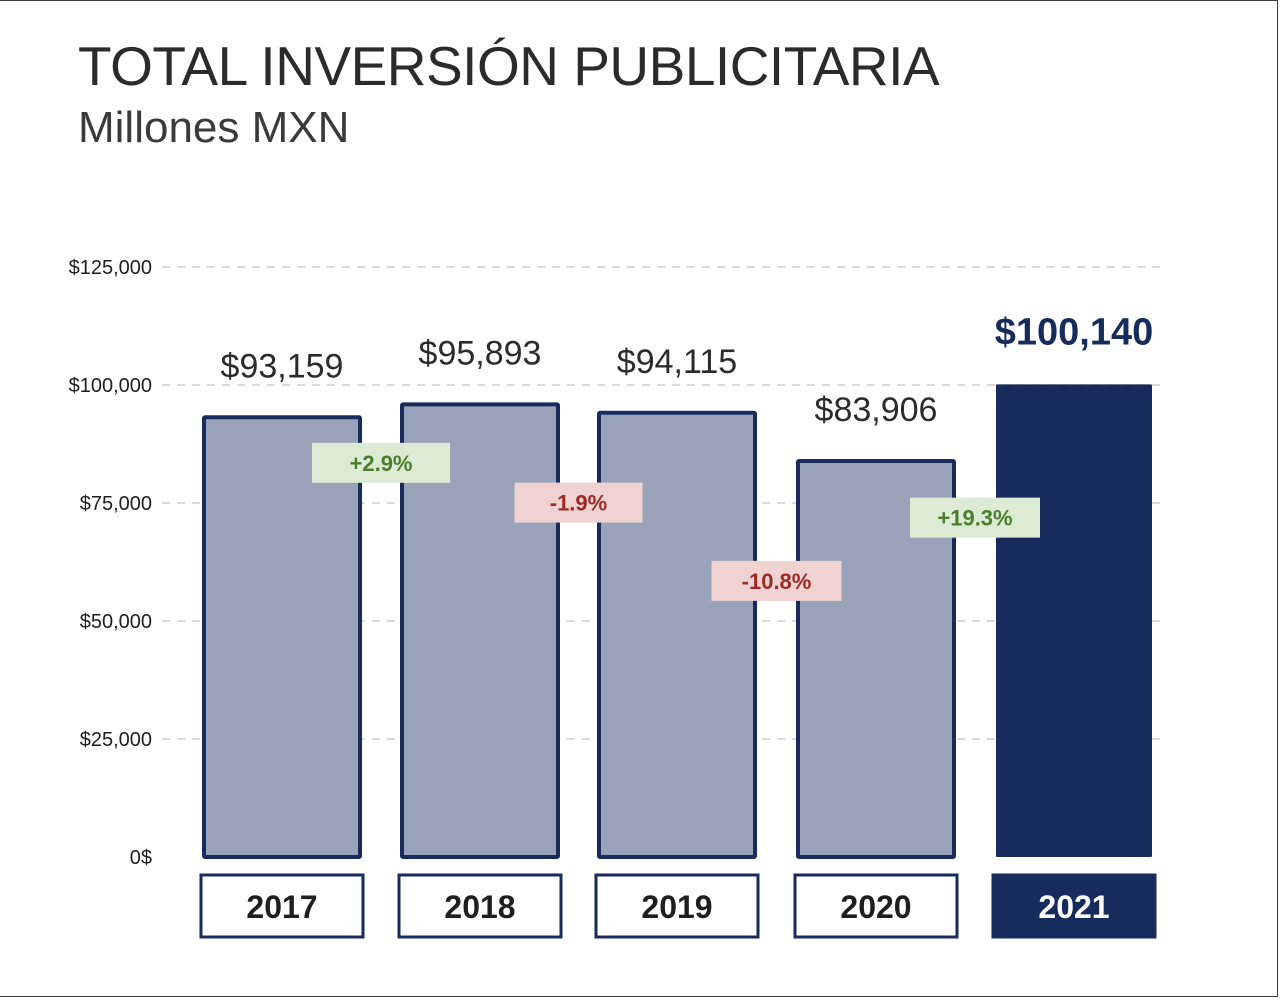  I want to click on bar-2020, so click(876, 658).